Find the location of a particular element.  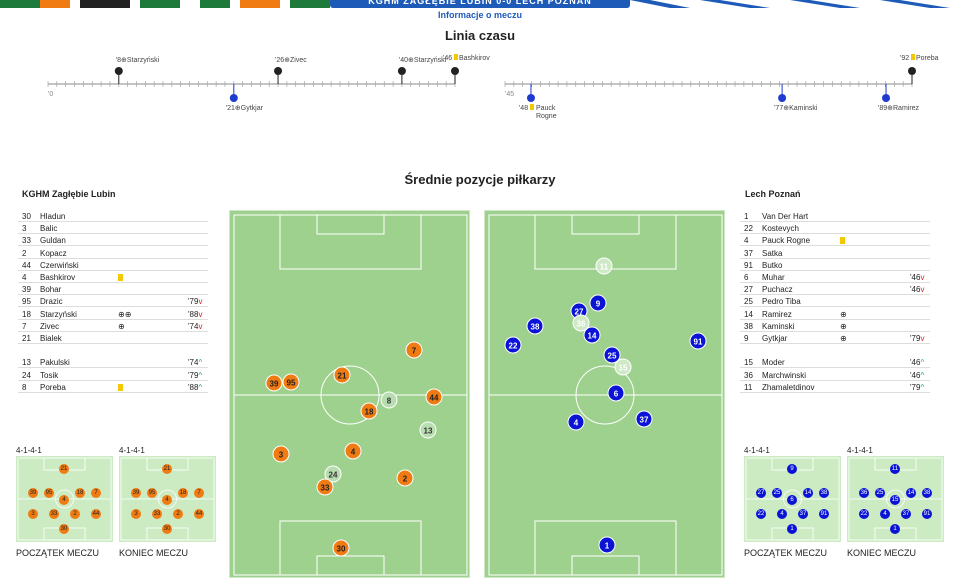

second-half-event-bottom: '89⊕Ramirez is located at coordinates (899, 98).